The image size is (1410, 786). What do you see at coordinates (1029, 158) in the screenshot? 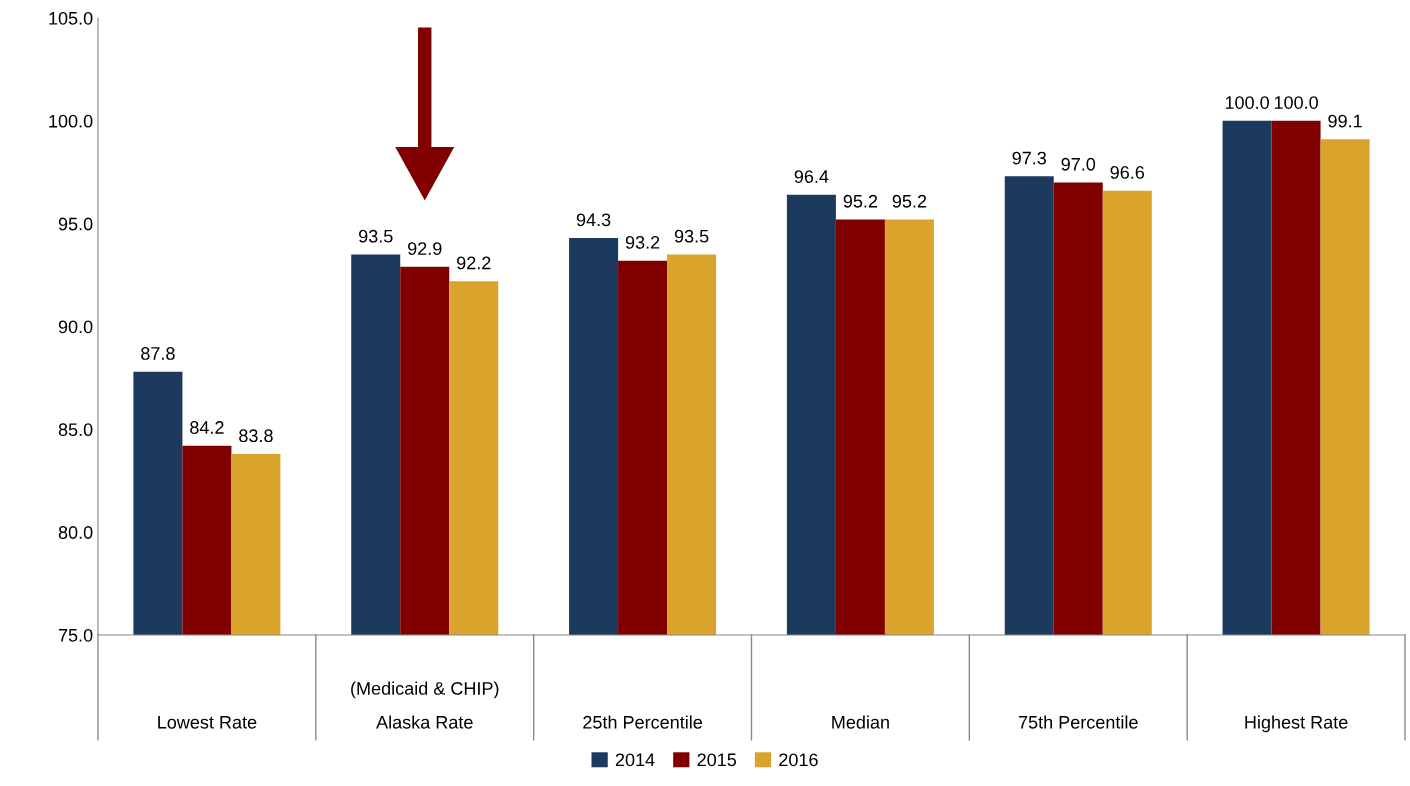
I see `data-label: 97.3` at bounding box center [1029, 158].